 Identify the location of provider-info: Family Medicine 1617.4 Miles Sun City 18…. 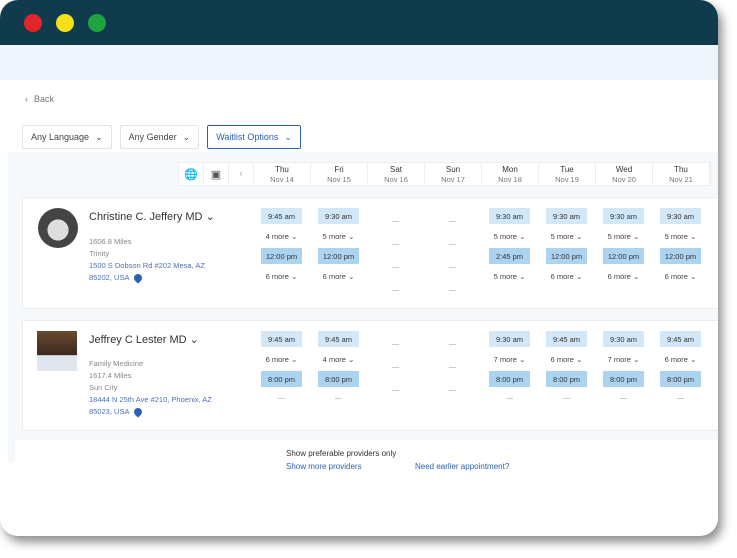
(150, 388).